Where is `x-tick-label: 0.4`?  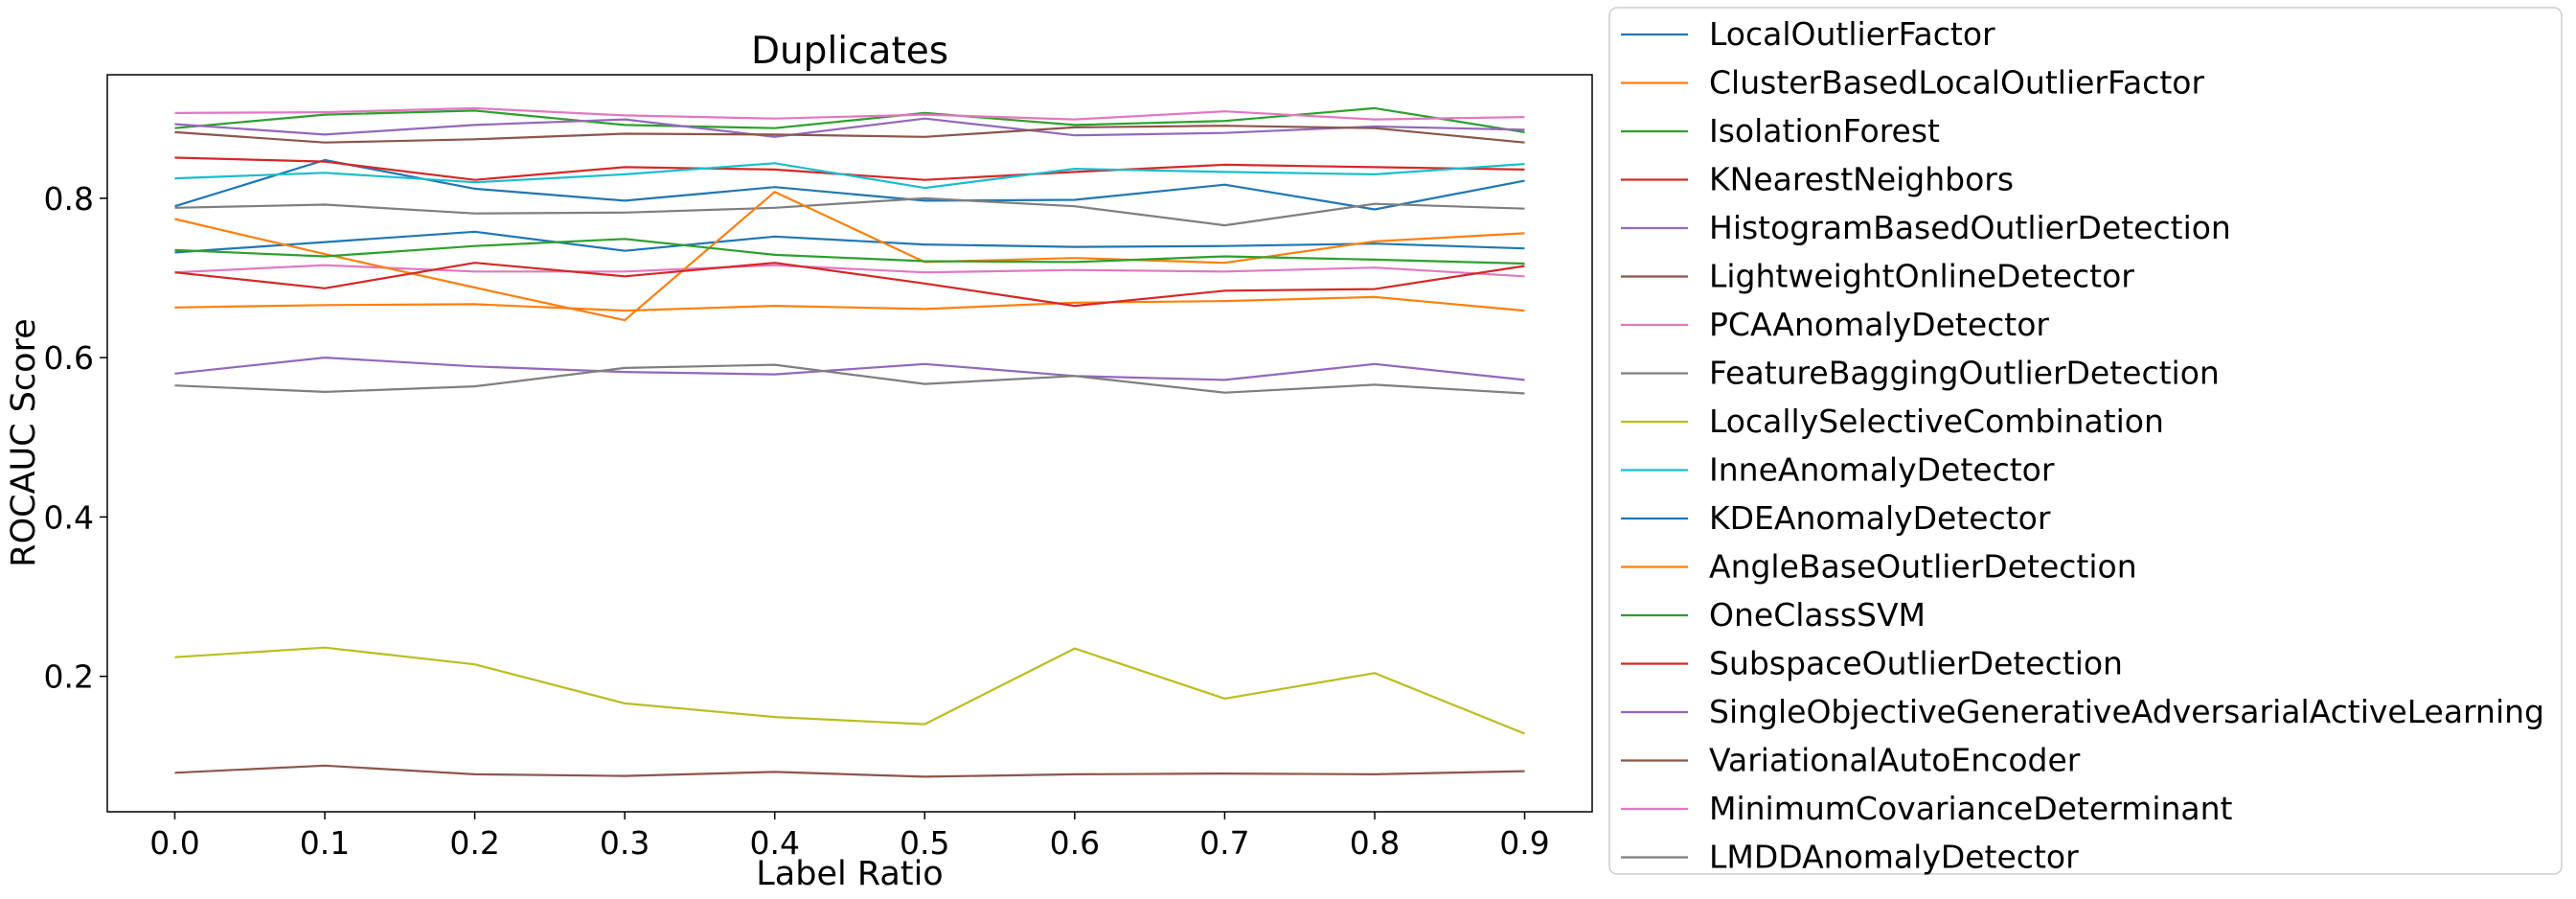 x-tick-label: 0.4 is located at coordinates (774, 843).